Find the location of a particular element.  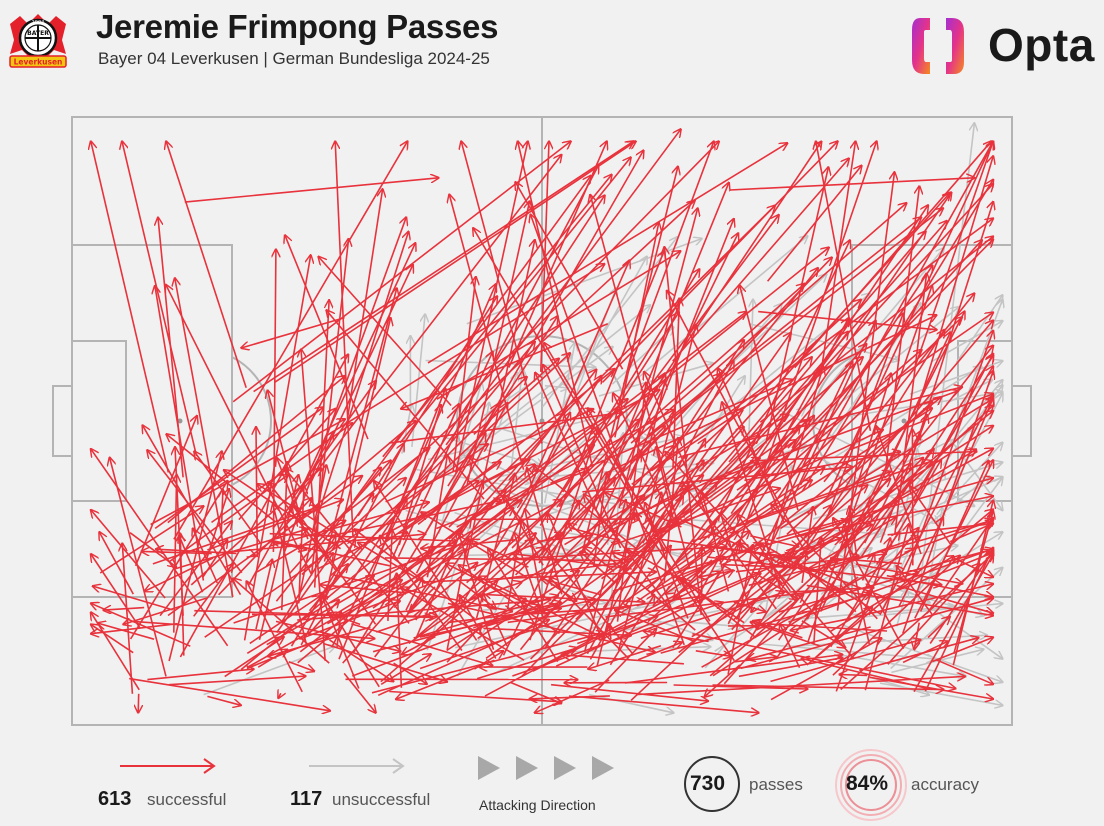

left-penalty-arc is located at coordinates (251, 421).